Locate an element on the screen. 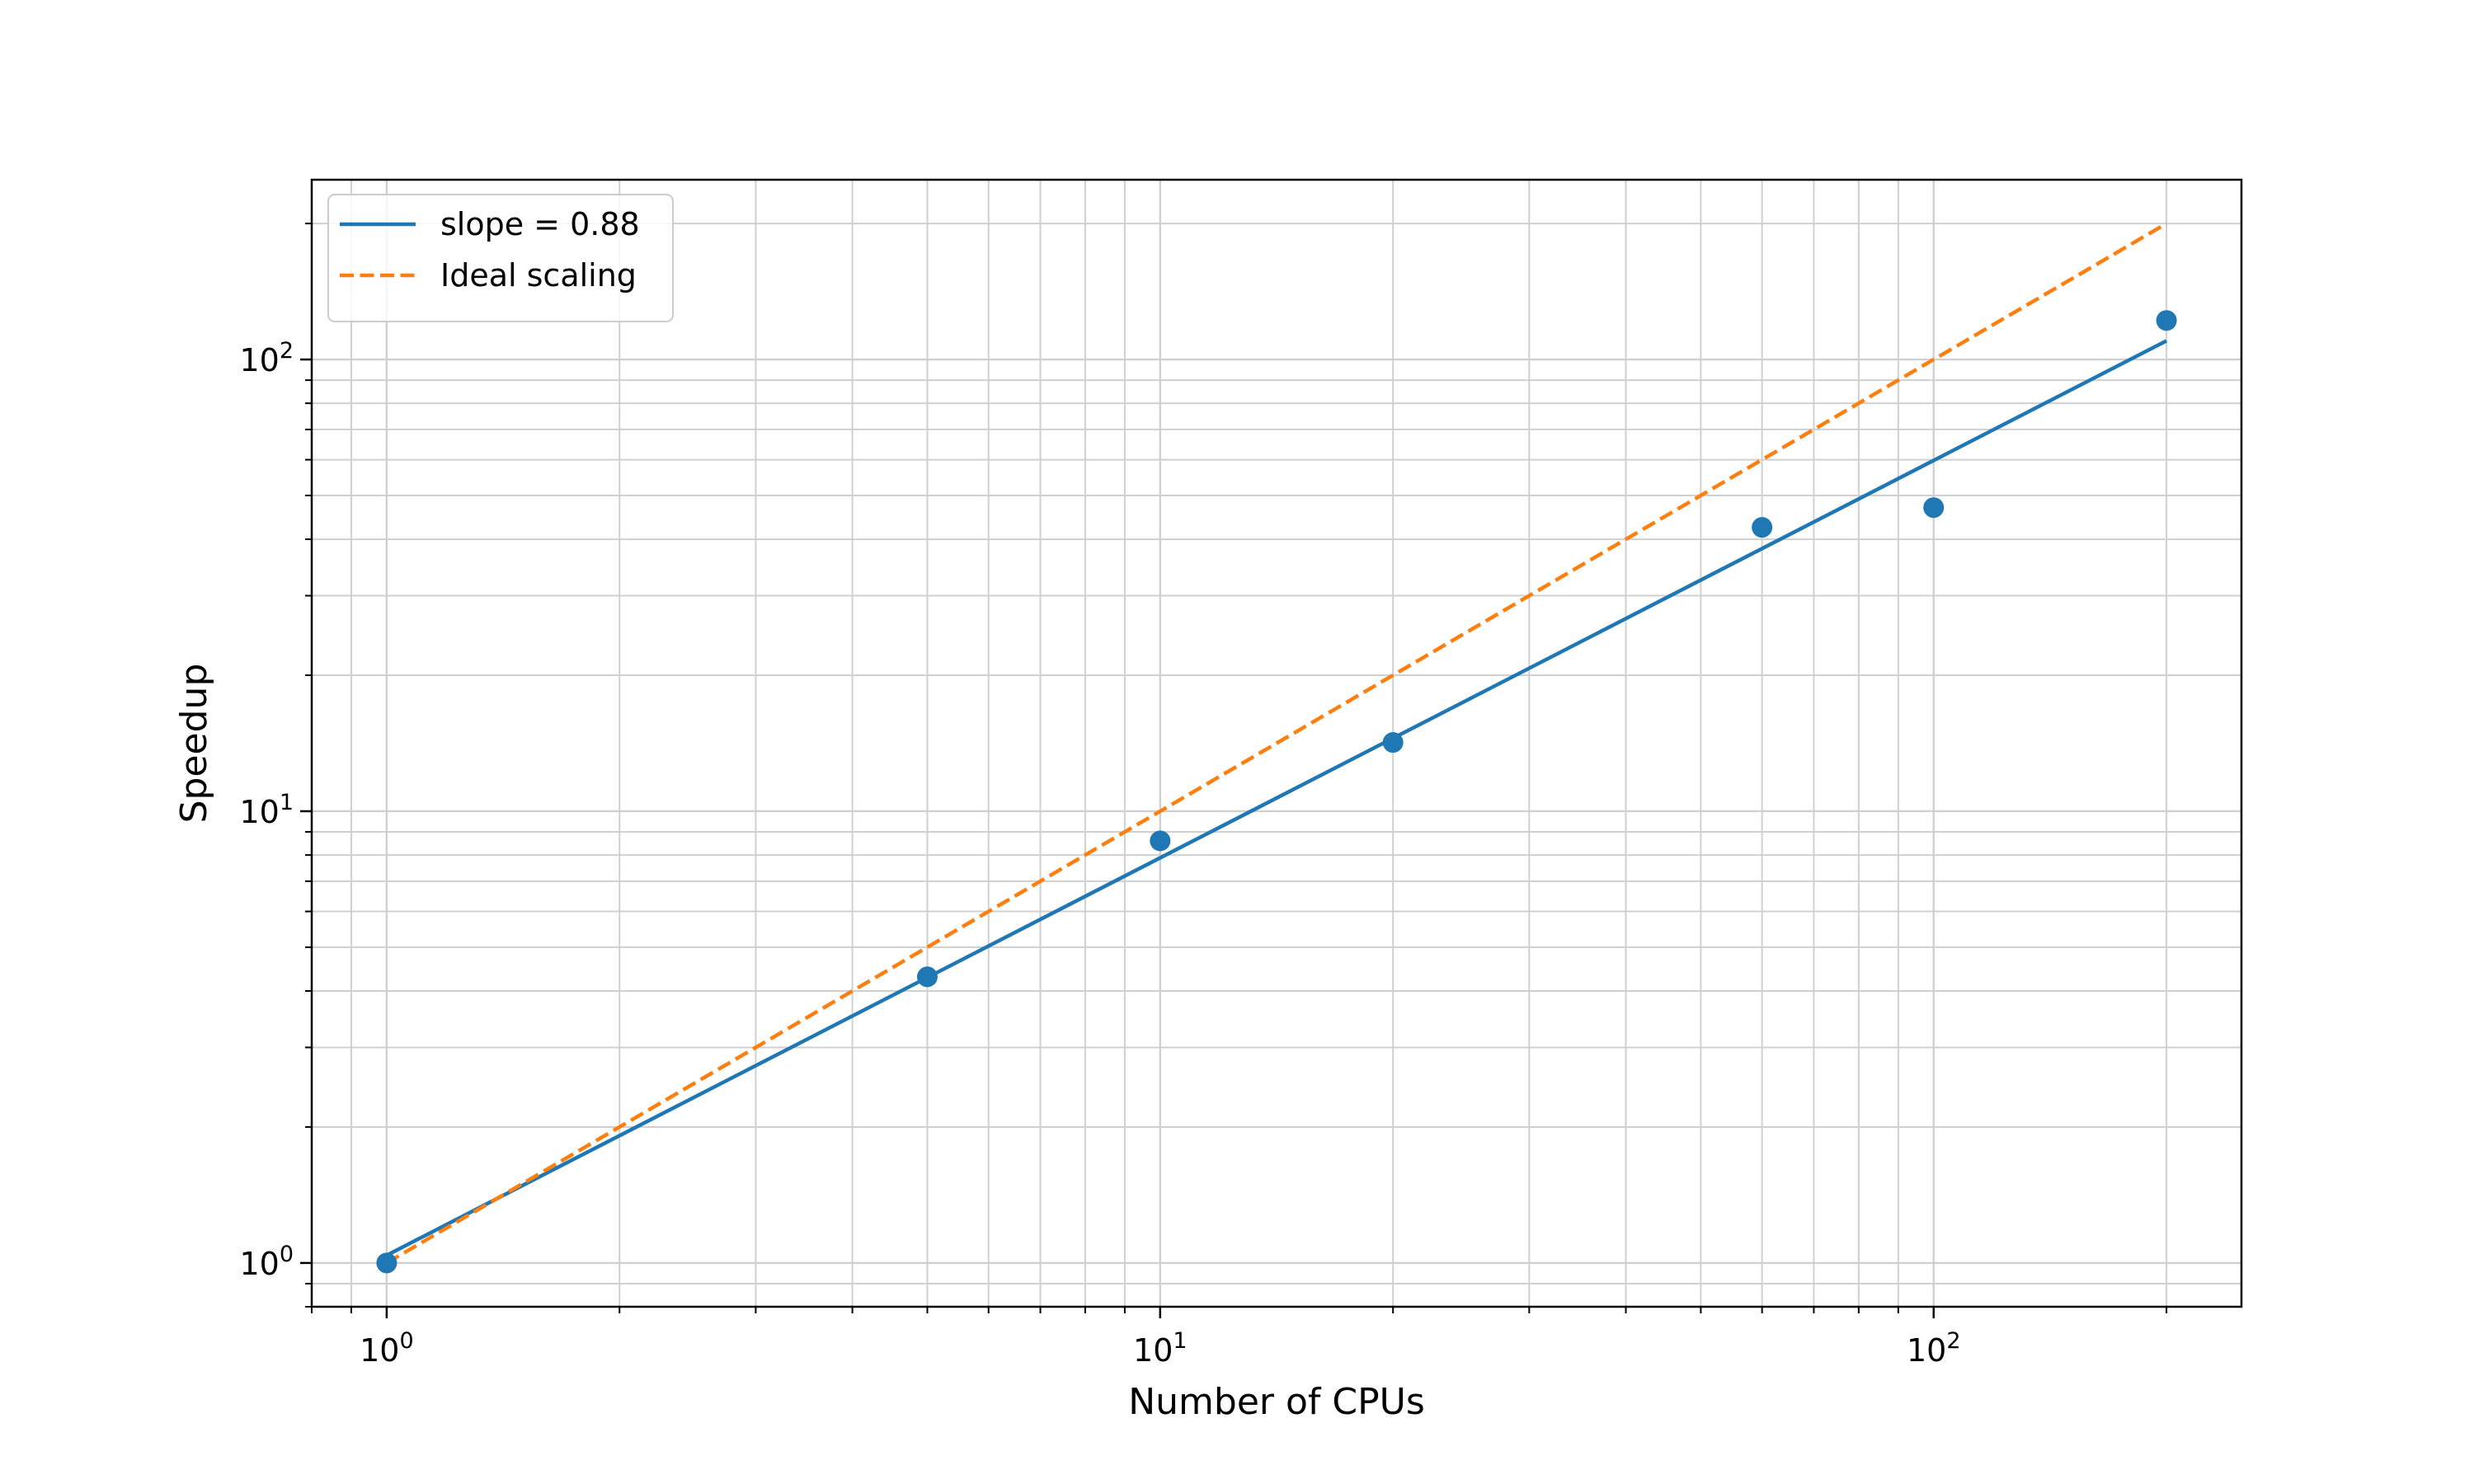 The height and width of the screenshot is (1484, 2474). y-tick-label: 100 is located at coordinates (266, 1262).